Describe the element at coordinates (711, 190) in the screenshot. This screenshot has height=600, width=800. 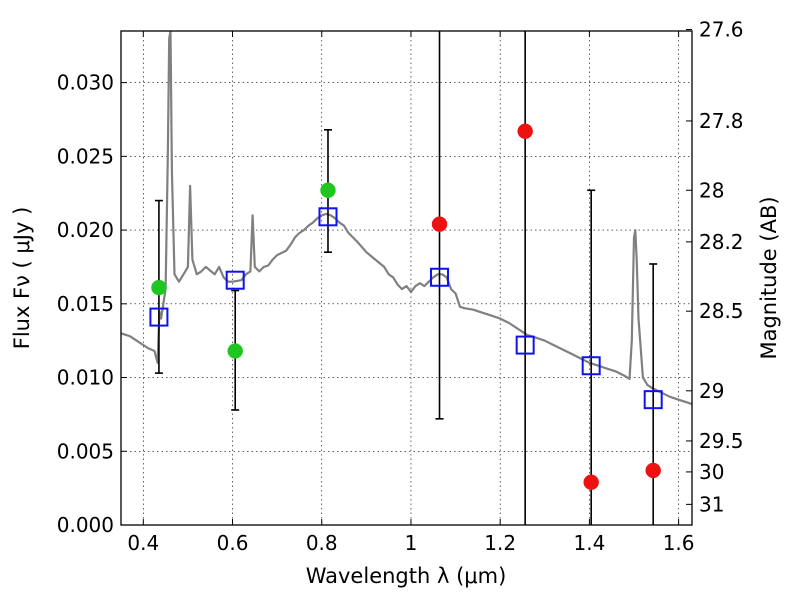
I see `right-tick-label: 28` at that location.